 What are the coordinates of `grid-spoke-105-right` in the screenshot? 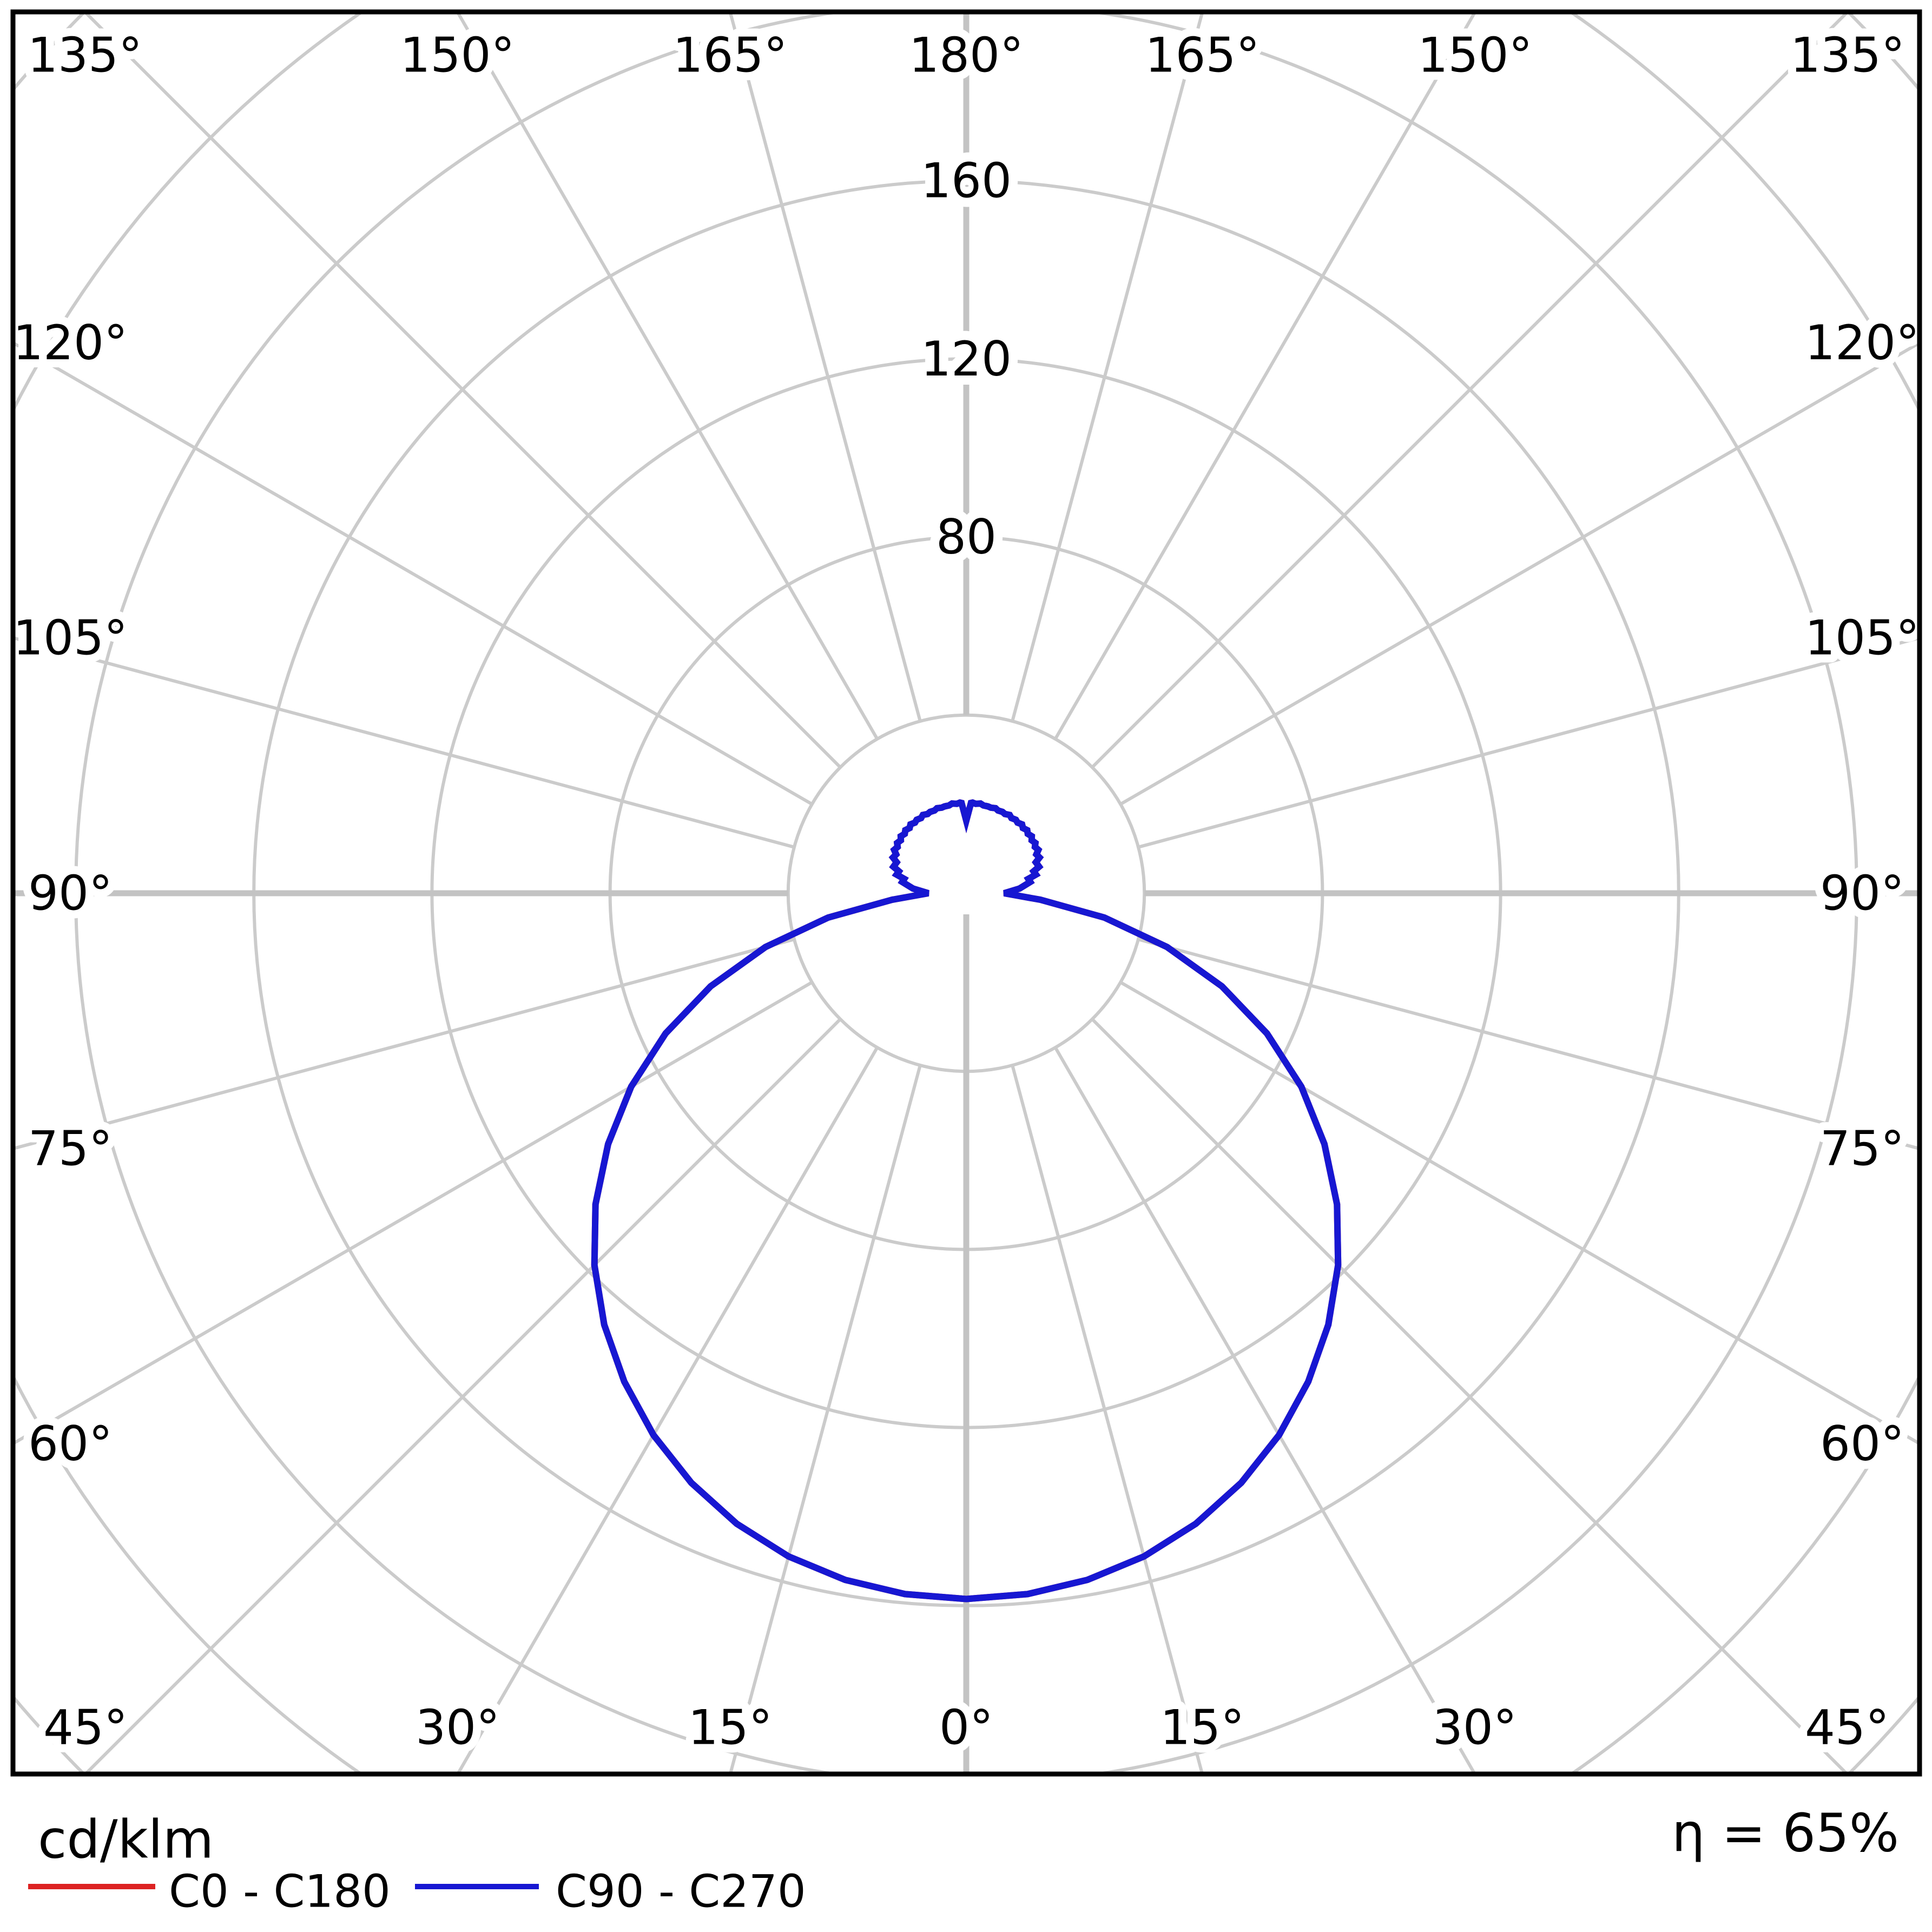 It's located at (1529, 743).